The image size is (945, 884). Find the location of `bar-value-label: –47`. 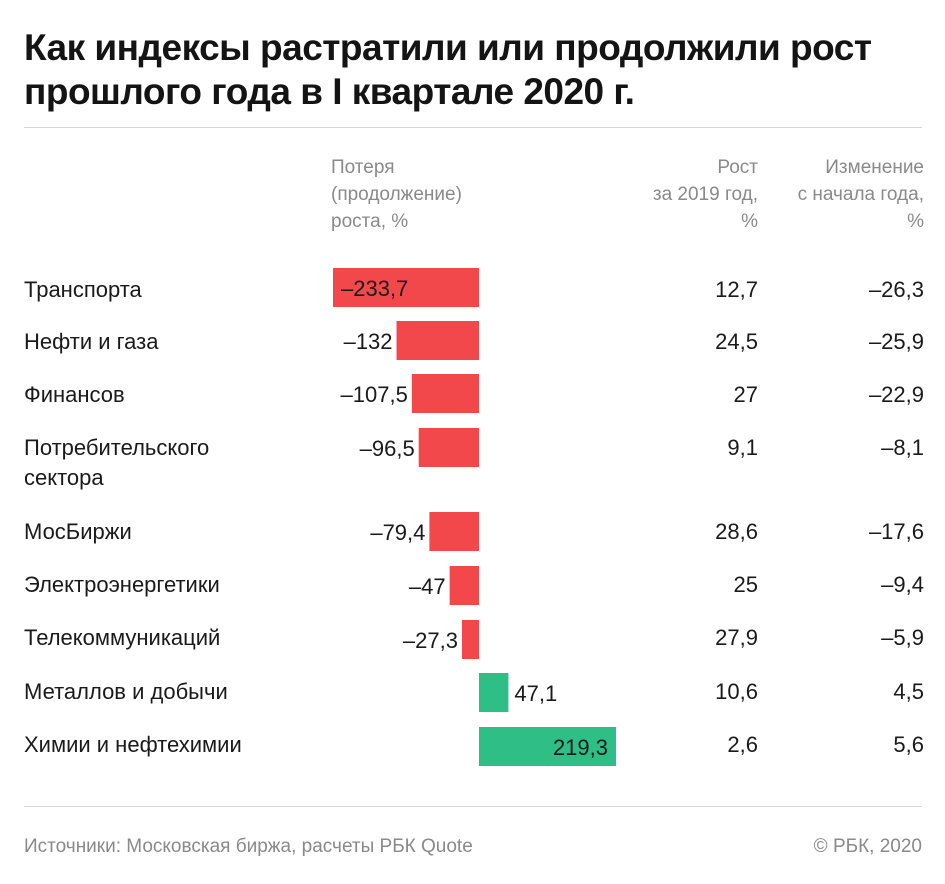

bar-value-label: –47 is located at coordinates (427, 586).